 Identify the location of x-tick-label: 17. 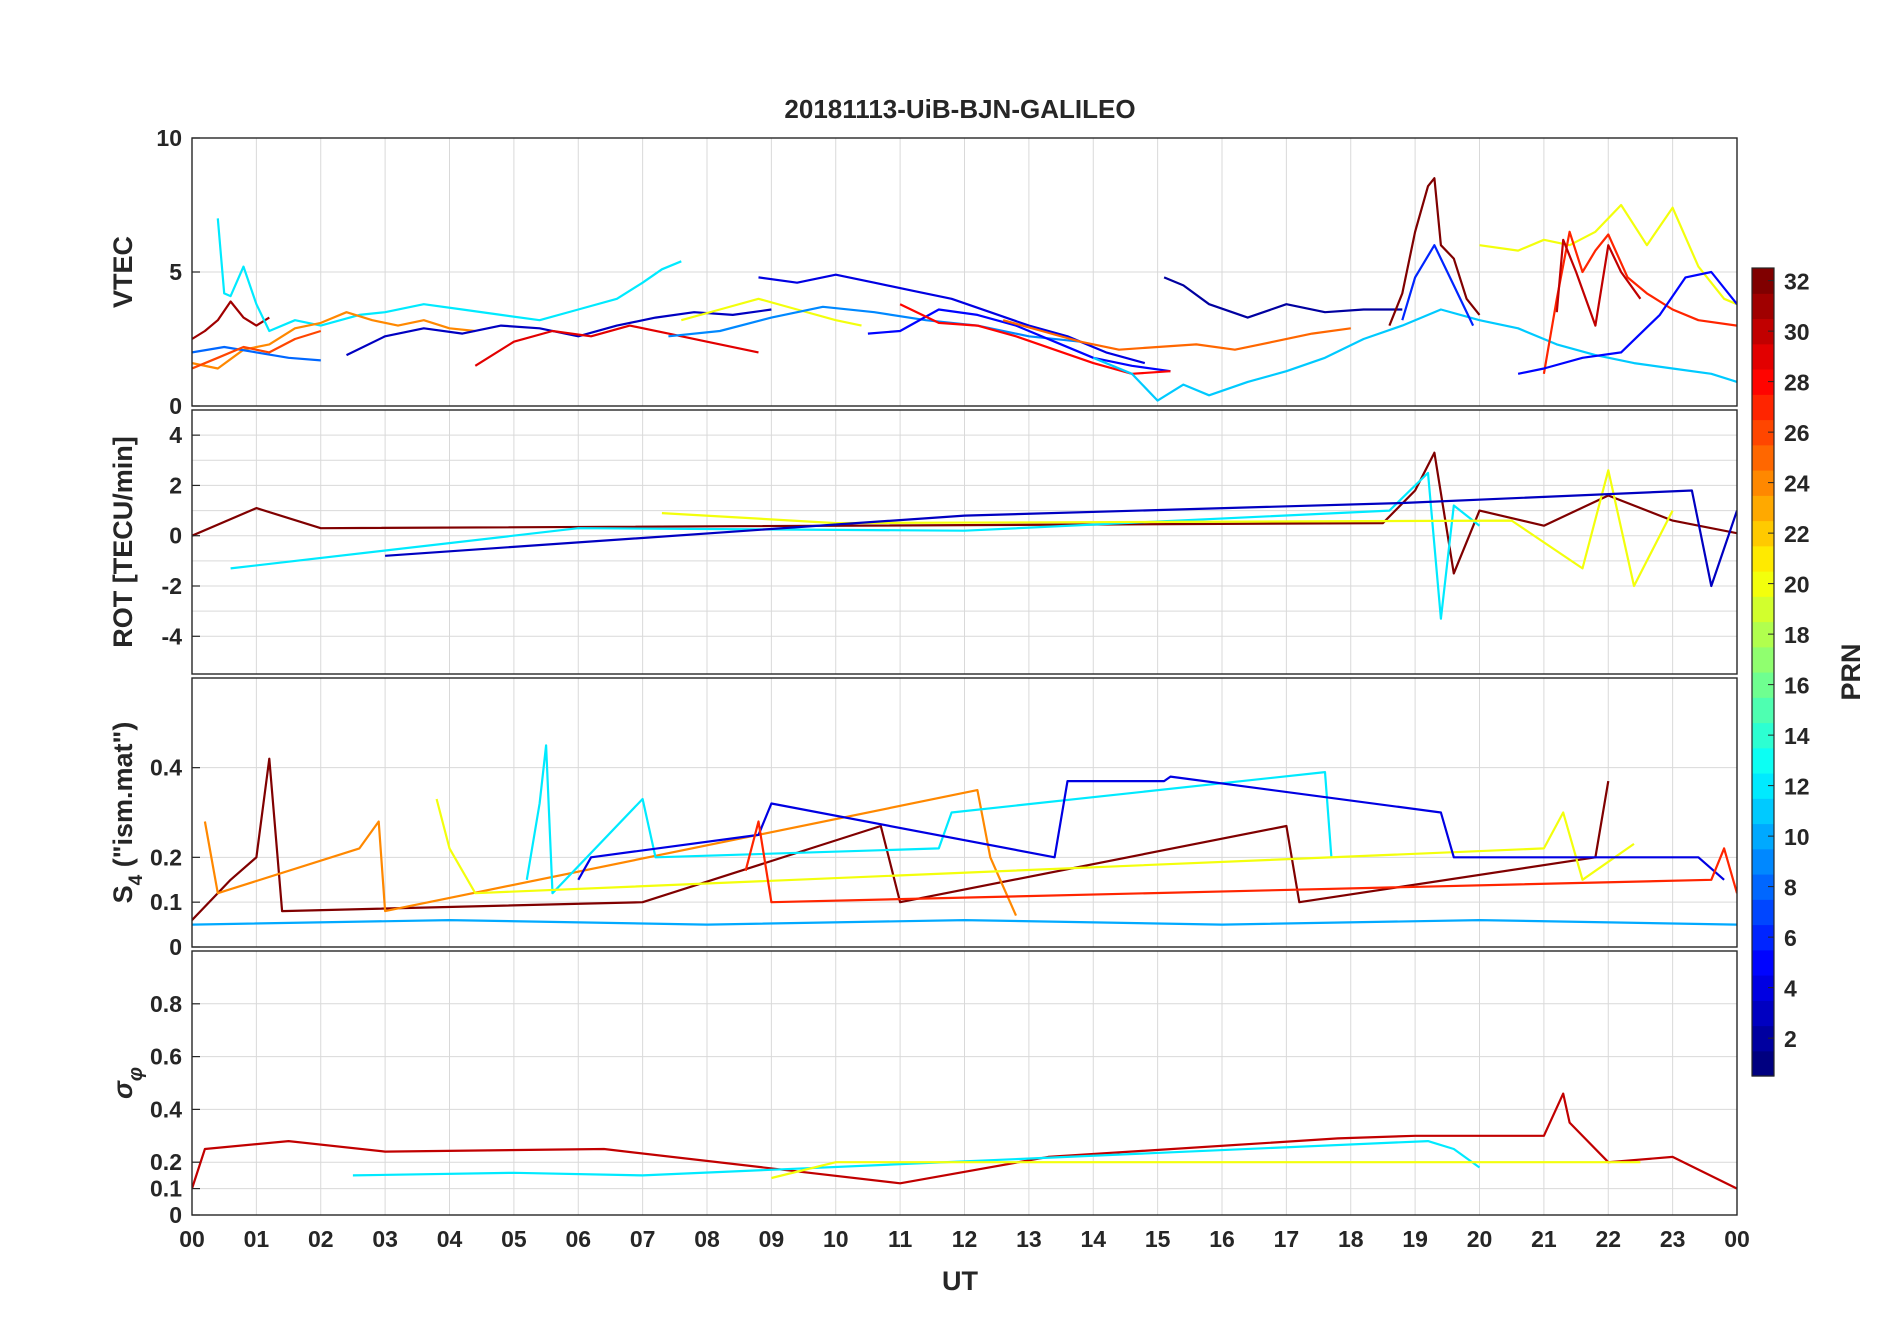
(1287, 1239).